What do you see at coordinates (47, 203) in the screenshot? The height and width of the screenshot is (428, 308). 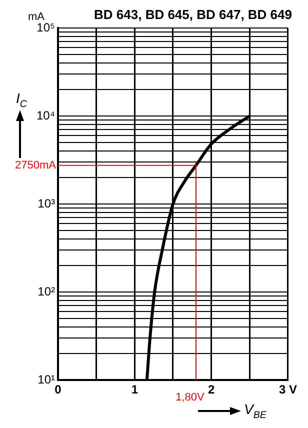 I see `y-tick-label: 10³` at bounding box center [47, 203].